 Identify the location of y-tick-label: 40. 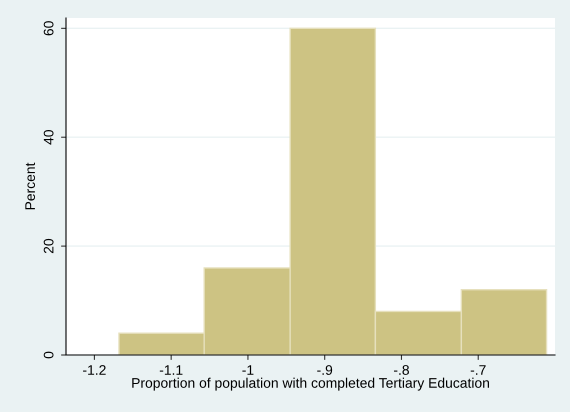
(49, 137).